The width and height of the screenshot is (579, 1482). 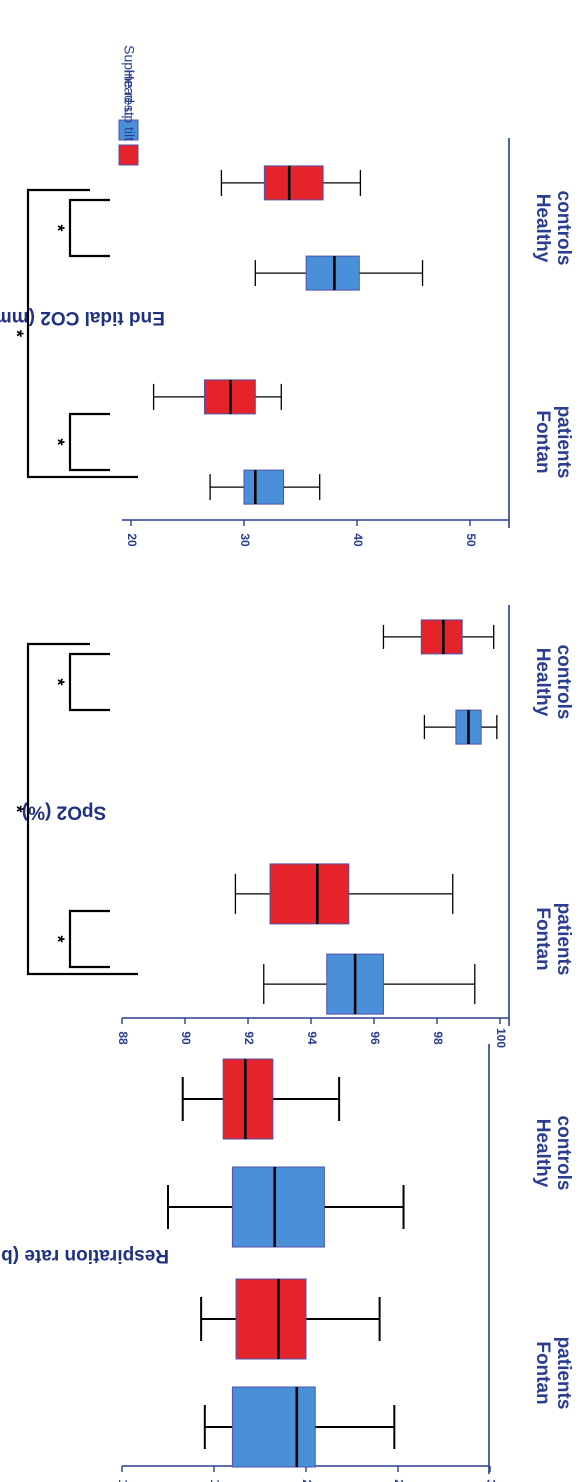 I want to click on value-axis-title: SpO2 (%), so click(x=64, y=811).